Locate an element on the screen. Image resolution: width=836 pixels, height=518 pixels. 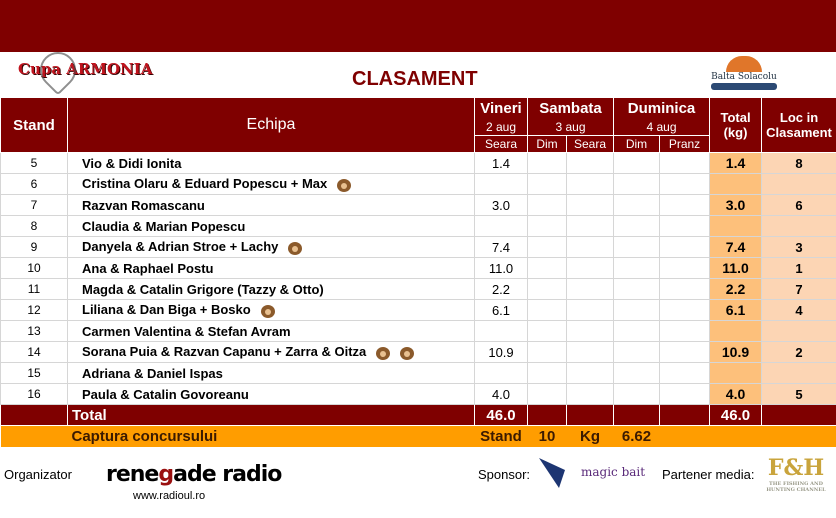
team-cell: Cristina Olaru & Eduard Popescu + Max is located at coordinates (271, 184).